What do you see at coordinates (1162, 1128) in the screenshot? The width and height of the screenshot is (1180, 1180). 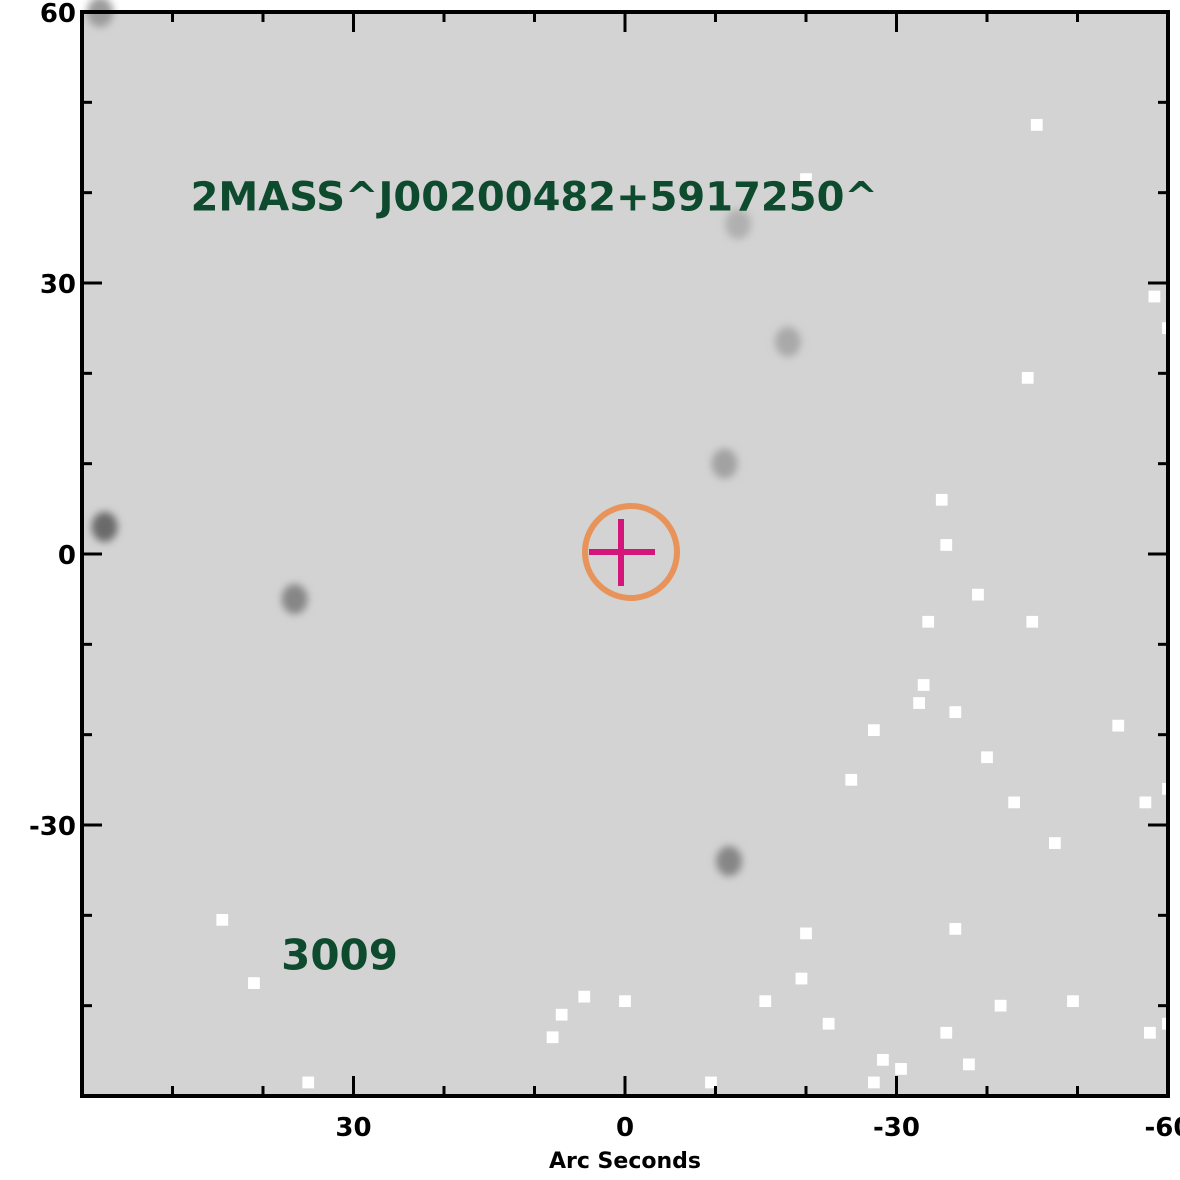 I see `x-tick-label: -60` at bounding box center [1162, 1128].